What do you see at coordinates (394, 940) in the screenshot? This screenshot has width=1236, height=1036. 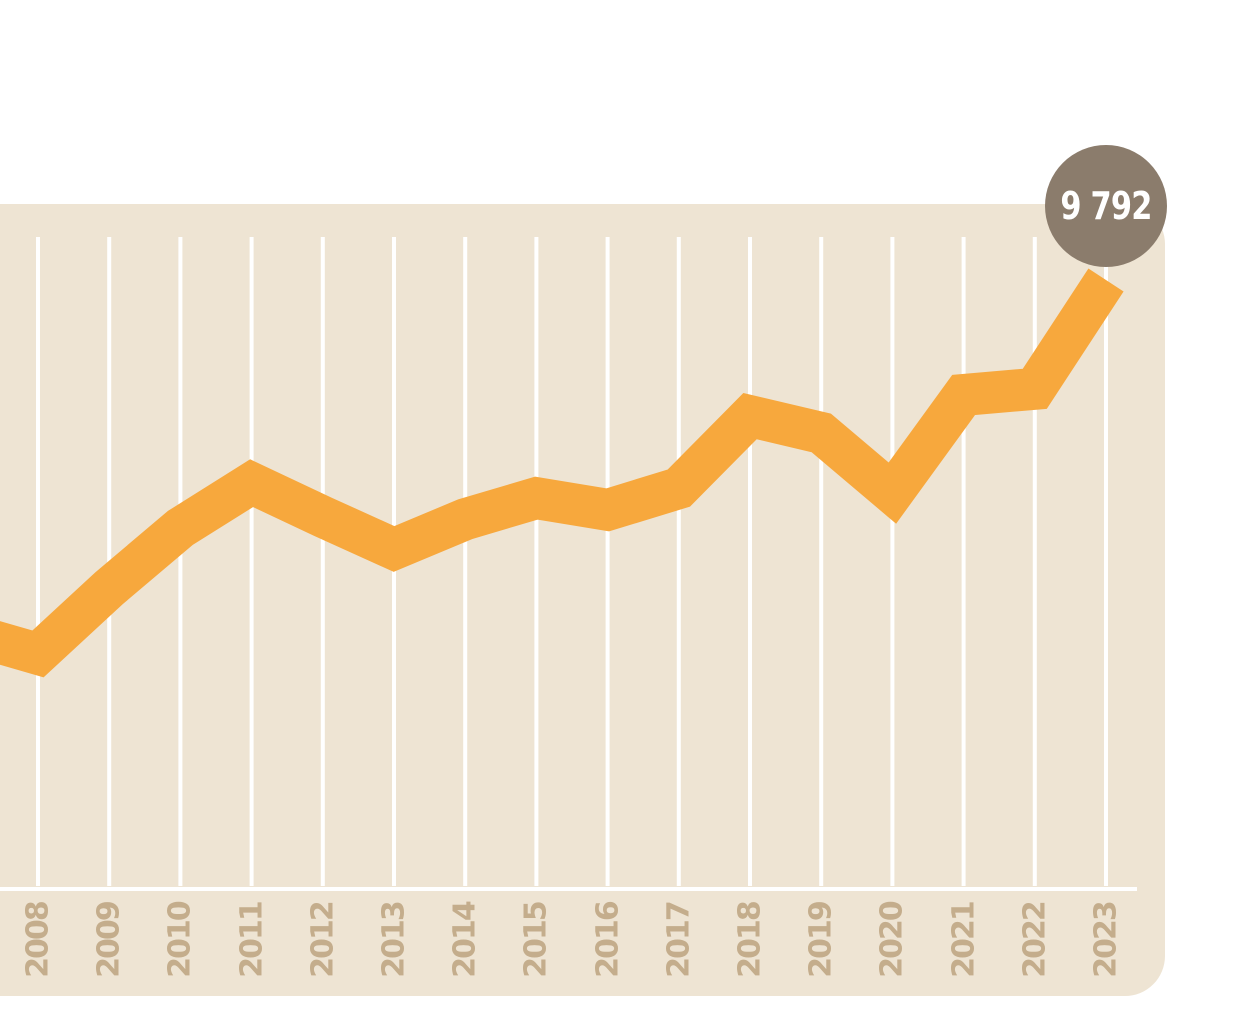 I see `x-tick-label: 2013` at bounding box center [394, 940].